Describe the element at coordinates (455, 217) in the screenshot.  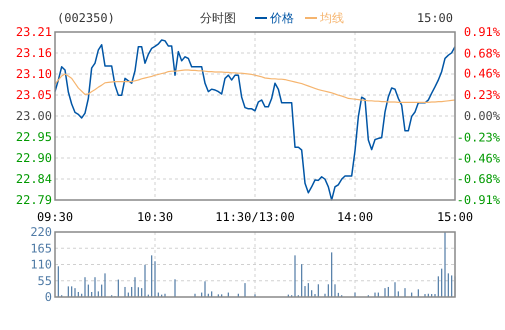
I see `x-tick-label: 15:00` at that location.